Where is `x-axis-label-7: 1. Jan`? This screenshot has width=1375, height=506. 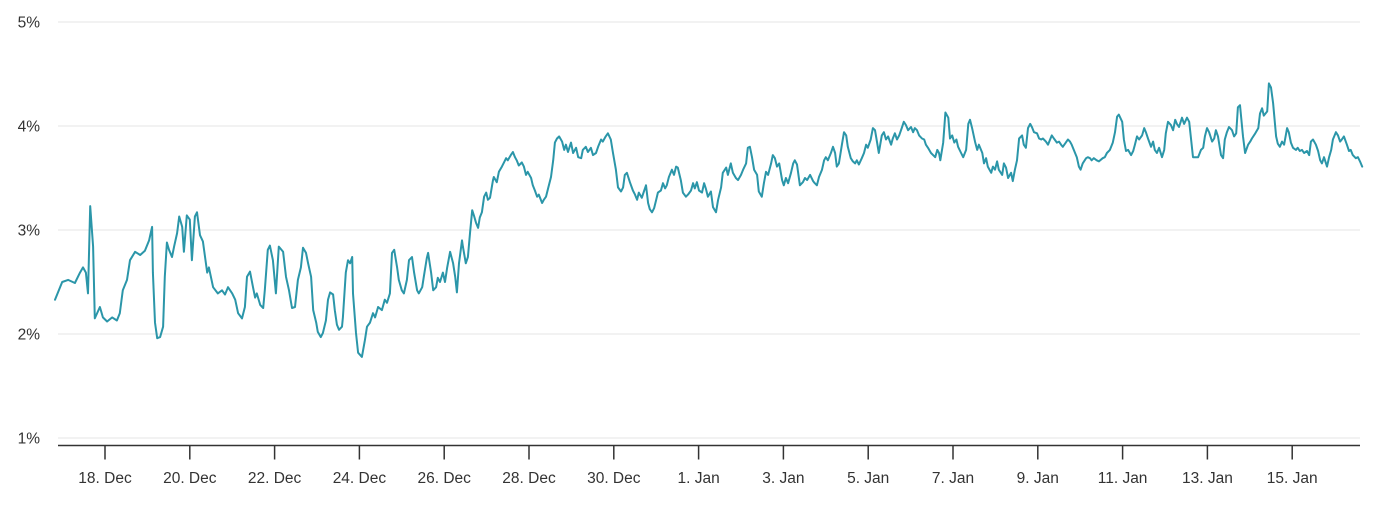
x-axis-label-7: 1. Jan is located at coordinates (698, 478).